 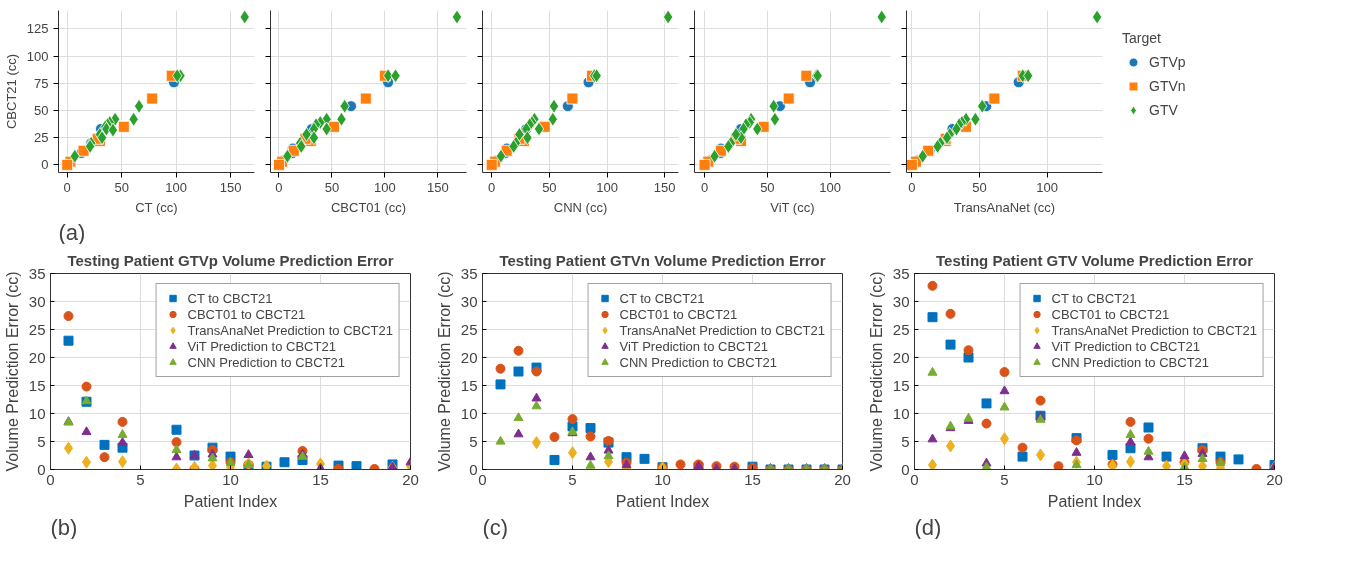 I want to click on y-tick-label: 125, so click(x=37, y=29).